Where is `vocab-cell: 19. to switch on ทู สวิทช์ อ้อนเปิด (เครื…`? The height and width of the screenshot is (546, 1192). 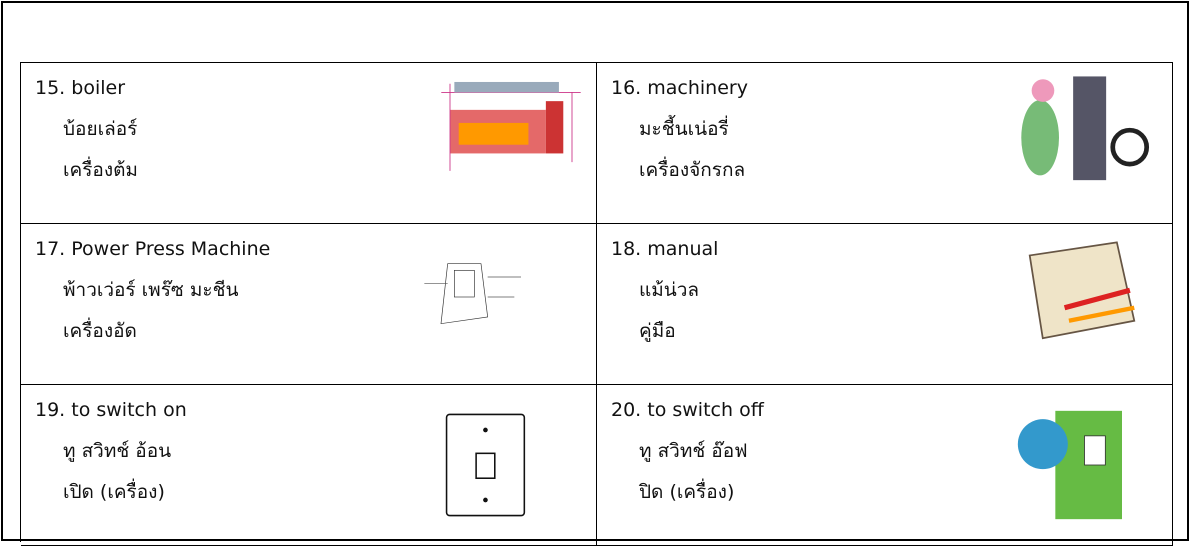
vocab-cell: 19. to switch on ทู สวิทช์ อ้อนเปิด (เครื… is located at coordinates (309, 465).